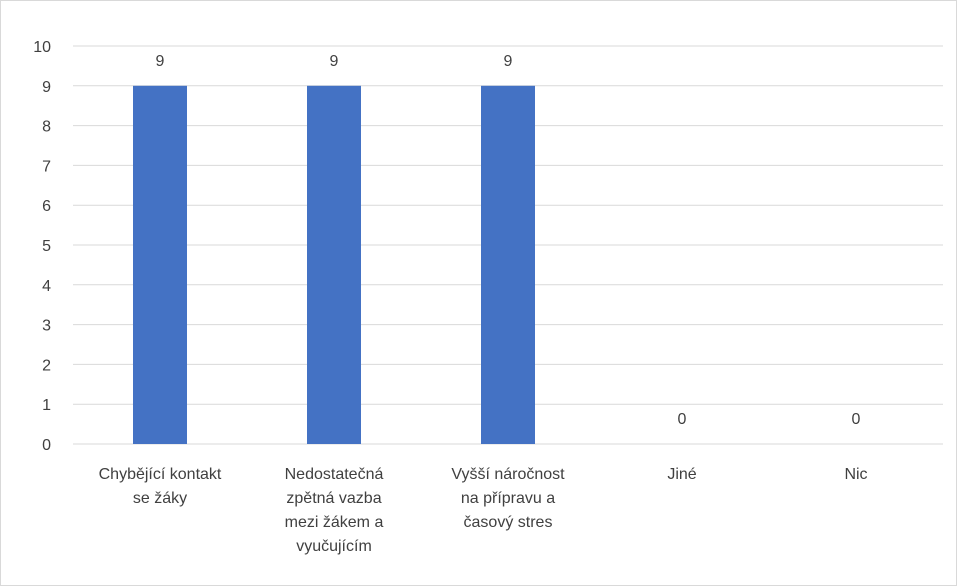 The height and width of the screenshot is (587, 957). I want to click on y-tick-label: 2, so click(46, 365).